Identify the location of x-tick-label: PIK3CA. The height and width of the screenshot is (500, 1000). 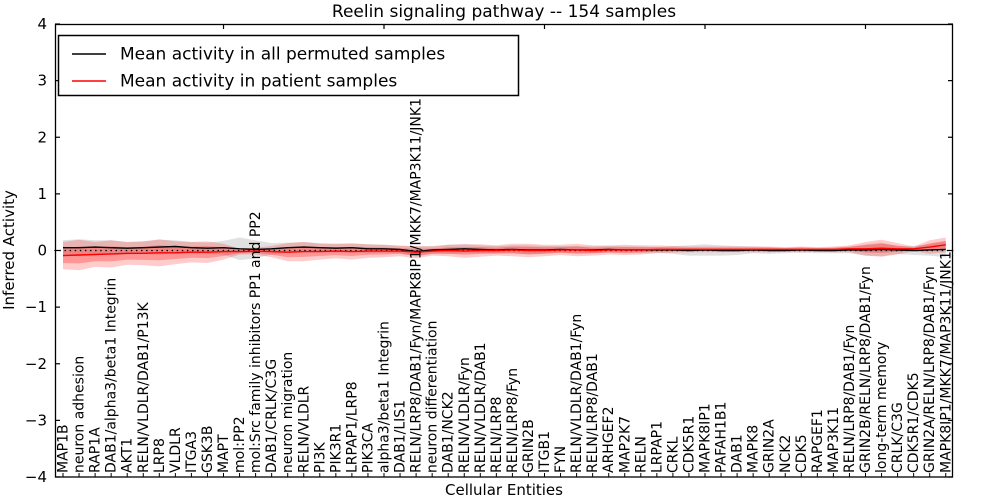
(368, 448).